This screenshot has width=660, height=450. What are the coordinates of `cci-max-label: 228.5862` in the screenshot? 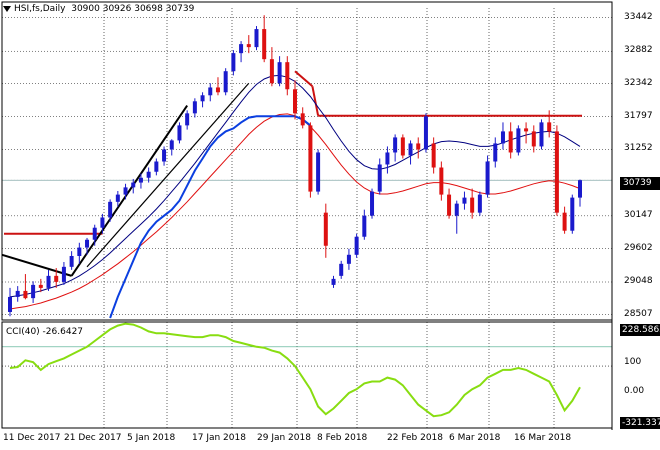 It's located at (640, 330).